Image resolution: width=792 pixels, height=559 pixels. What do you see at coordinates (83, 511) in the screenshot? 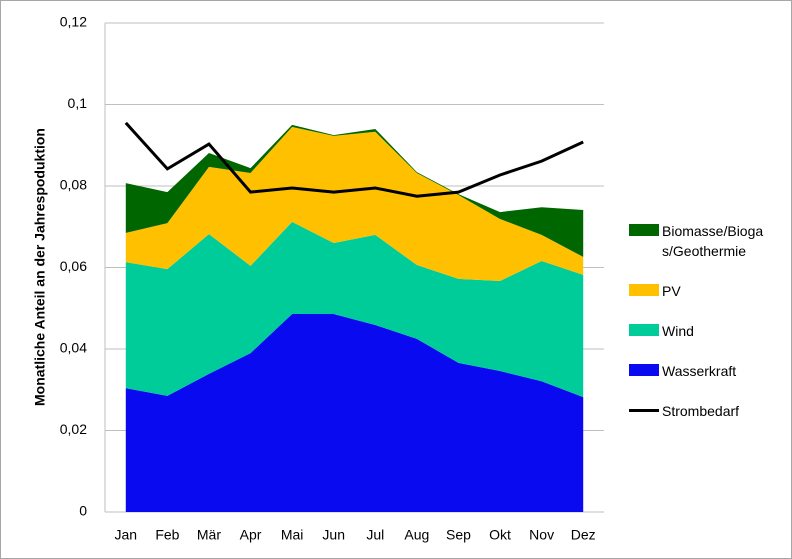
I see `y-tick-label: 0` at bounding box center [83, 511].